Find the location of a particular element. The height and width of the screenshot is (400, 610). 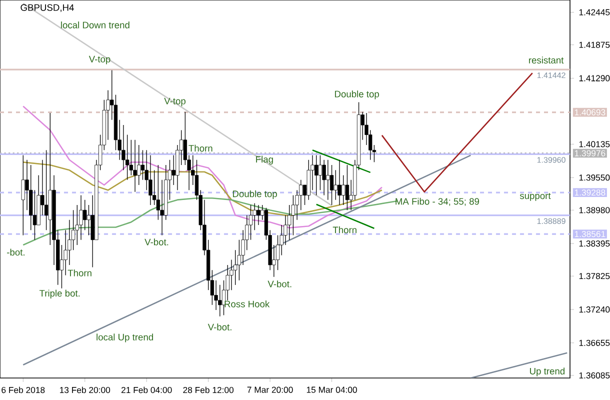

annotation: local Up trend is located at coordinates (124, 338).